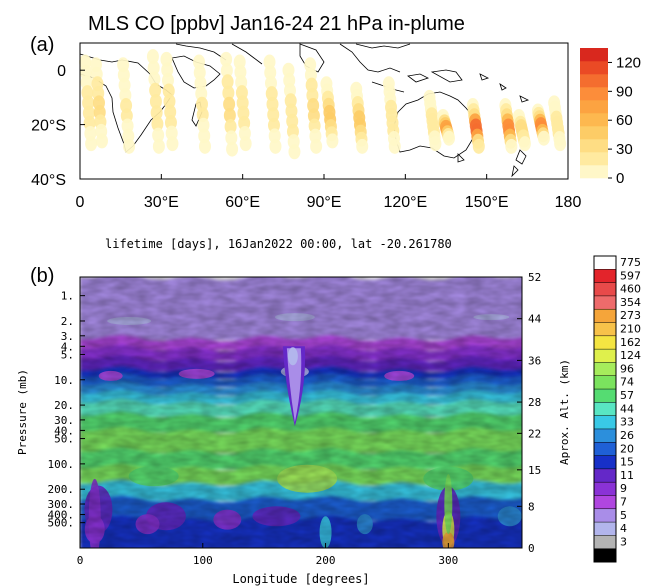 The height and width of the screenshot is (588, 646). I want to click on a-colorbar-label: 0, so click(620, 178).